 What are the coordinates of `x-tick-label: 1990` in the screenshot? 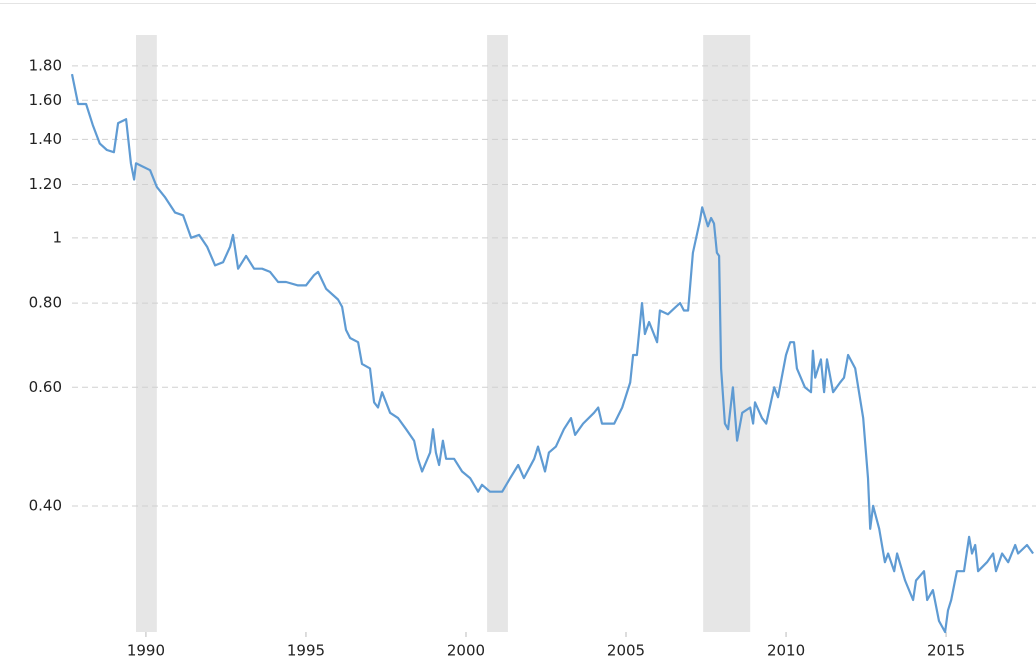 It's located at (146, 651).